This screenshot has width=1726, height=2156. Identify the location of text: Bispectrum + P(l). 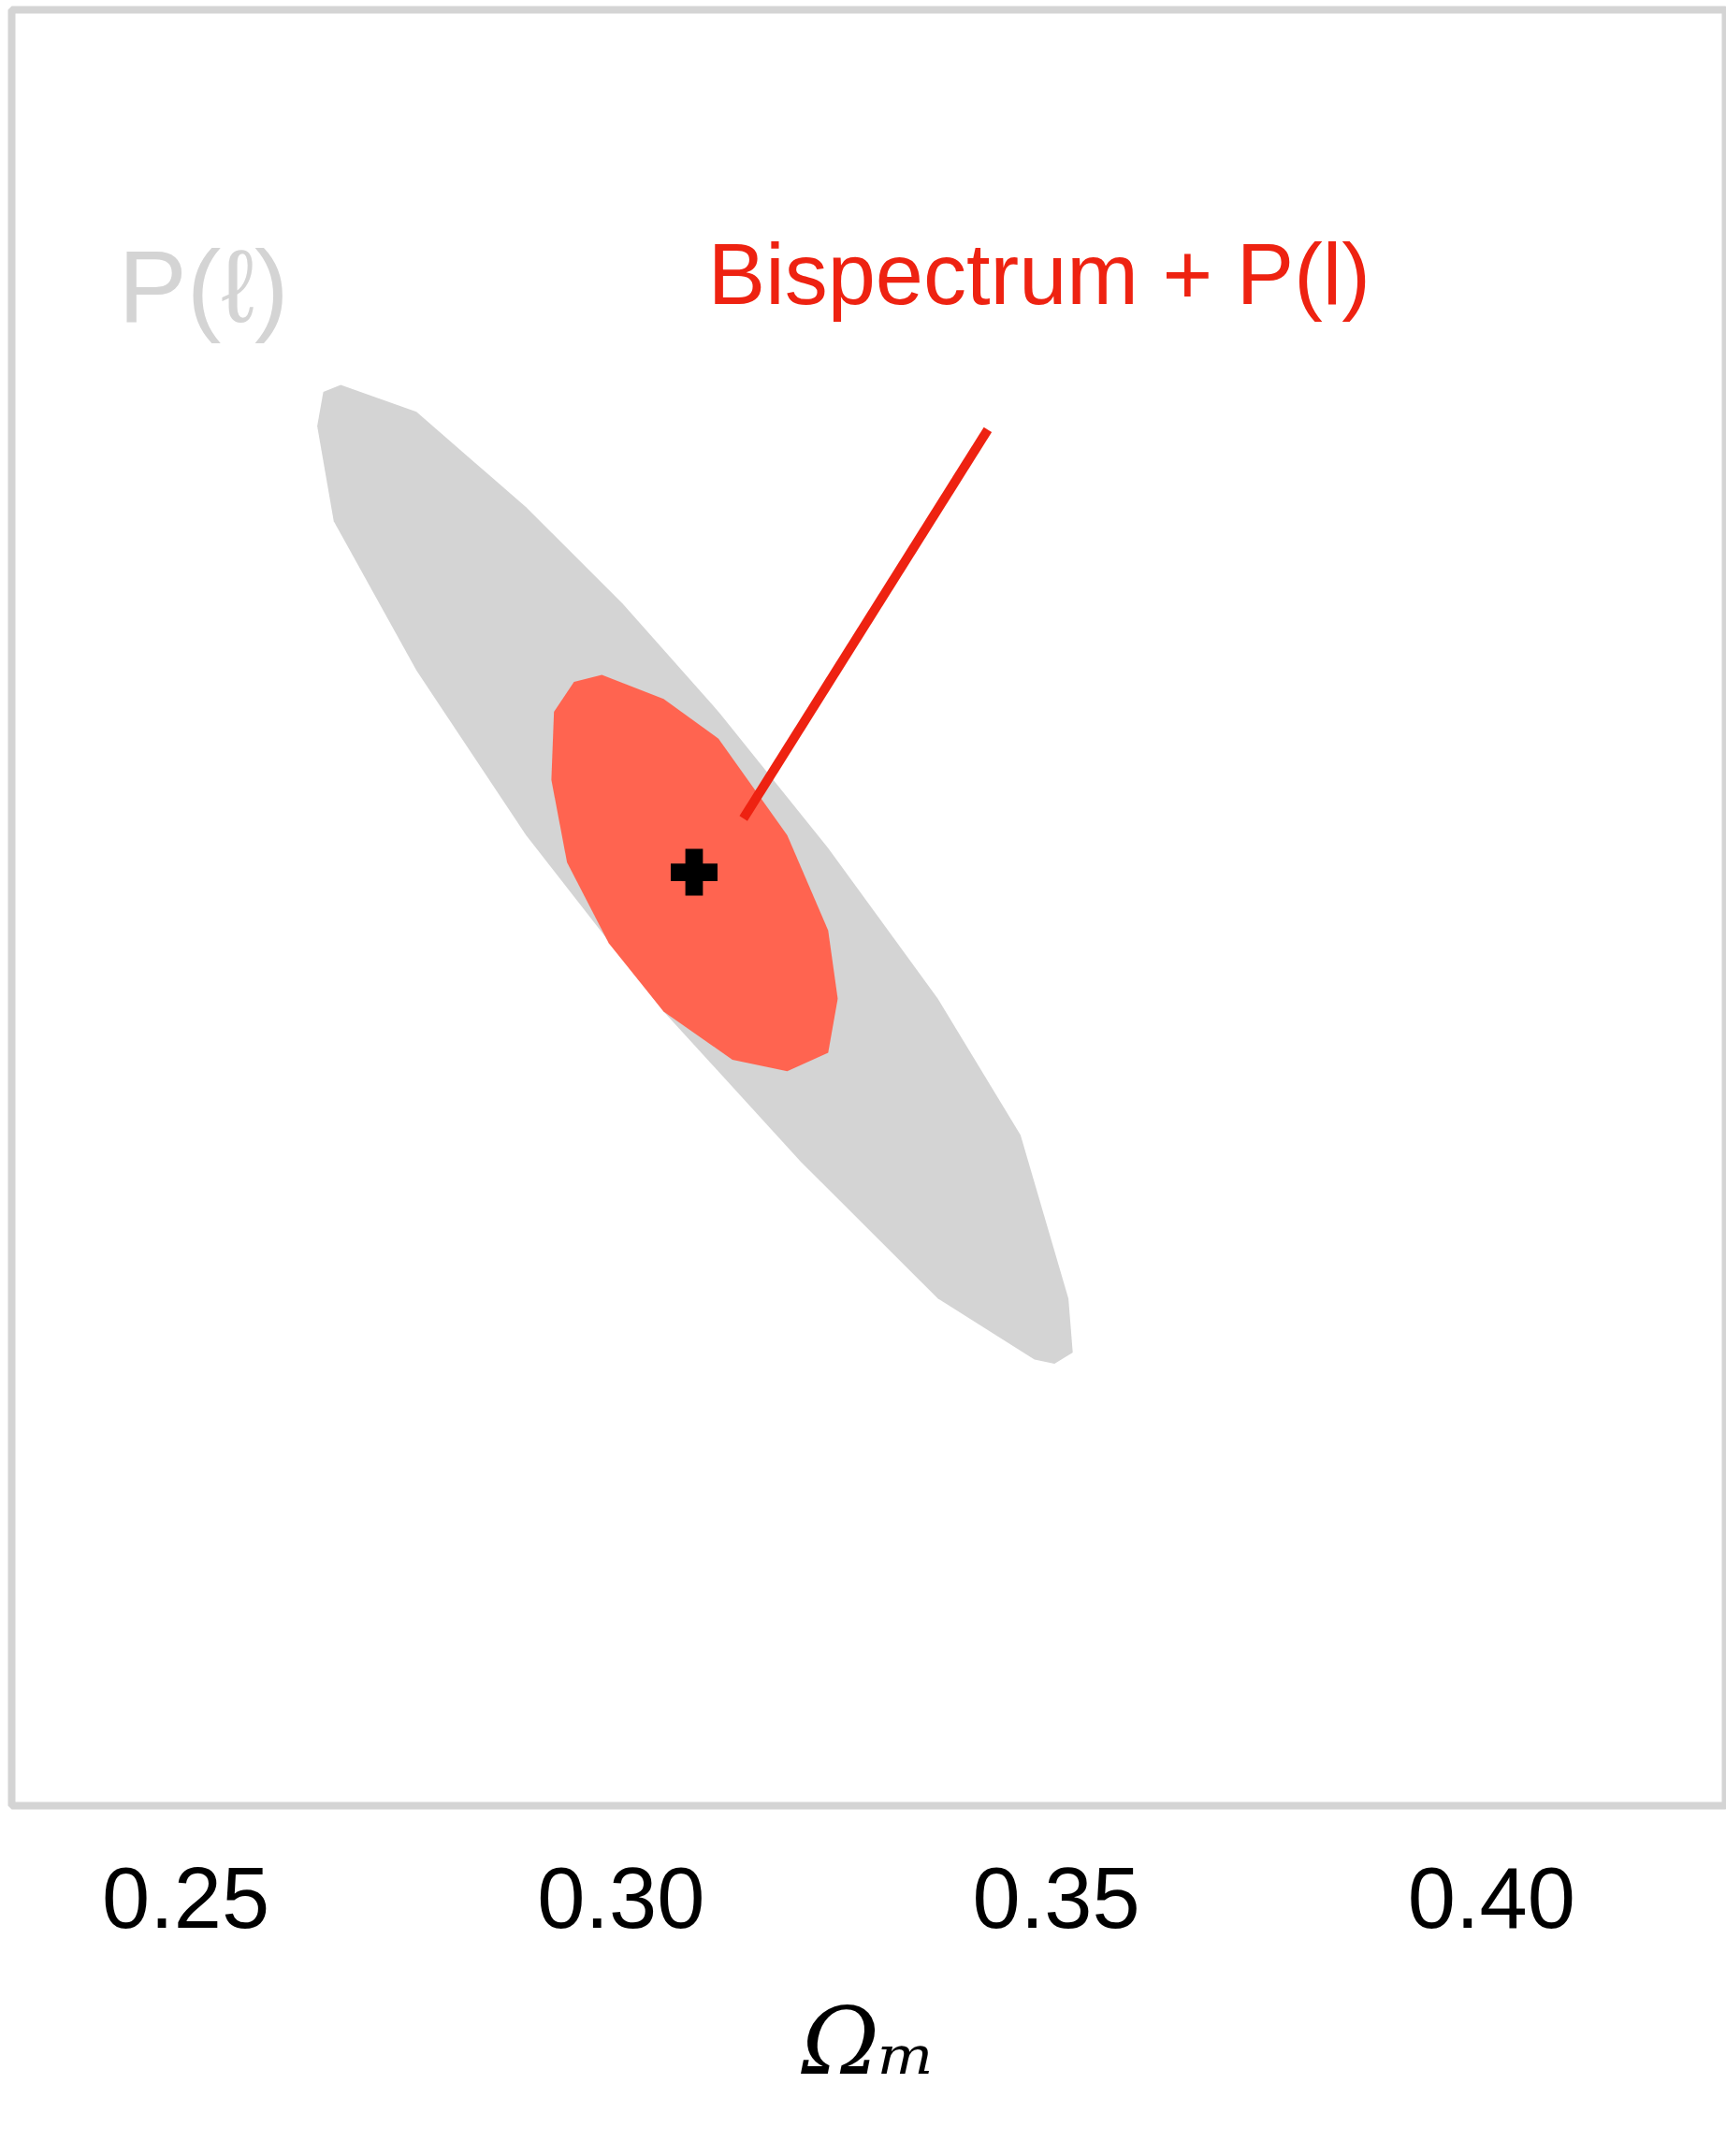
(1039, 274).